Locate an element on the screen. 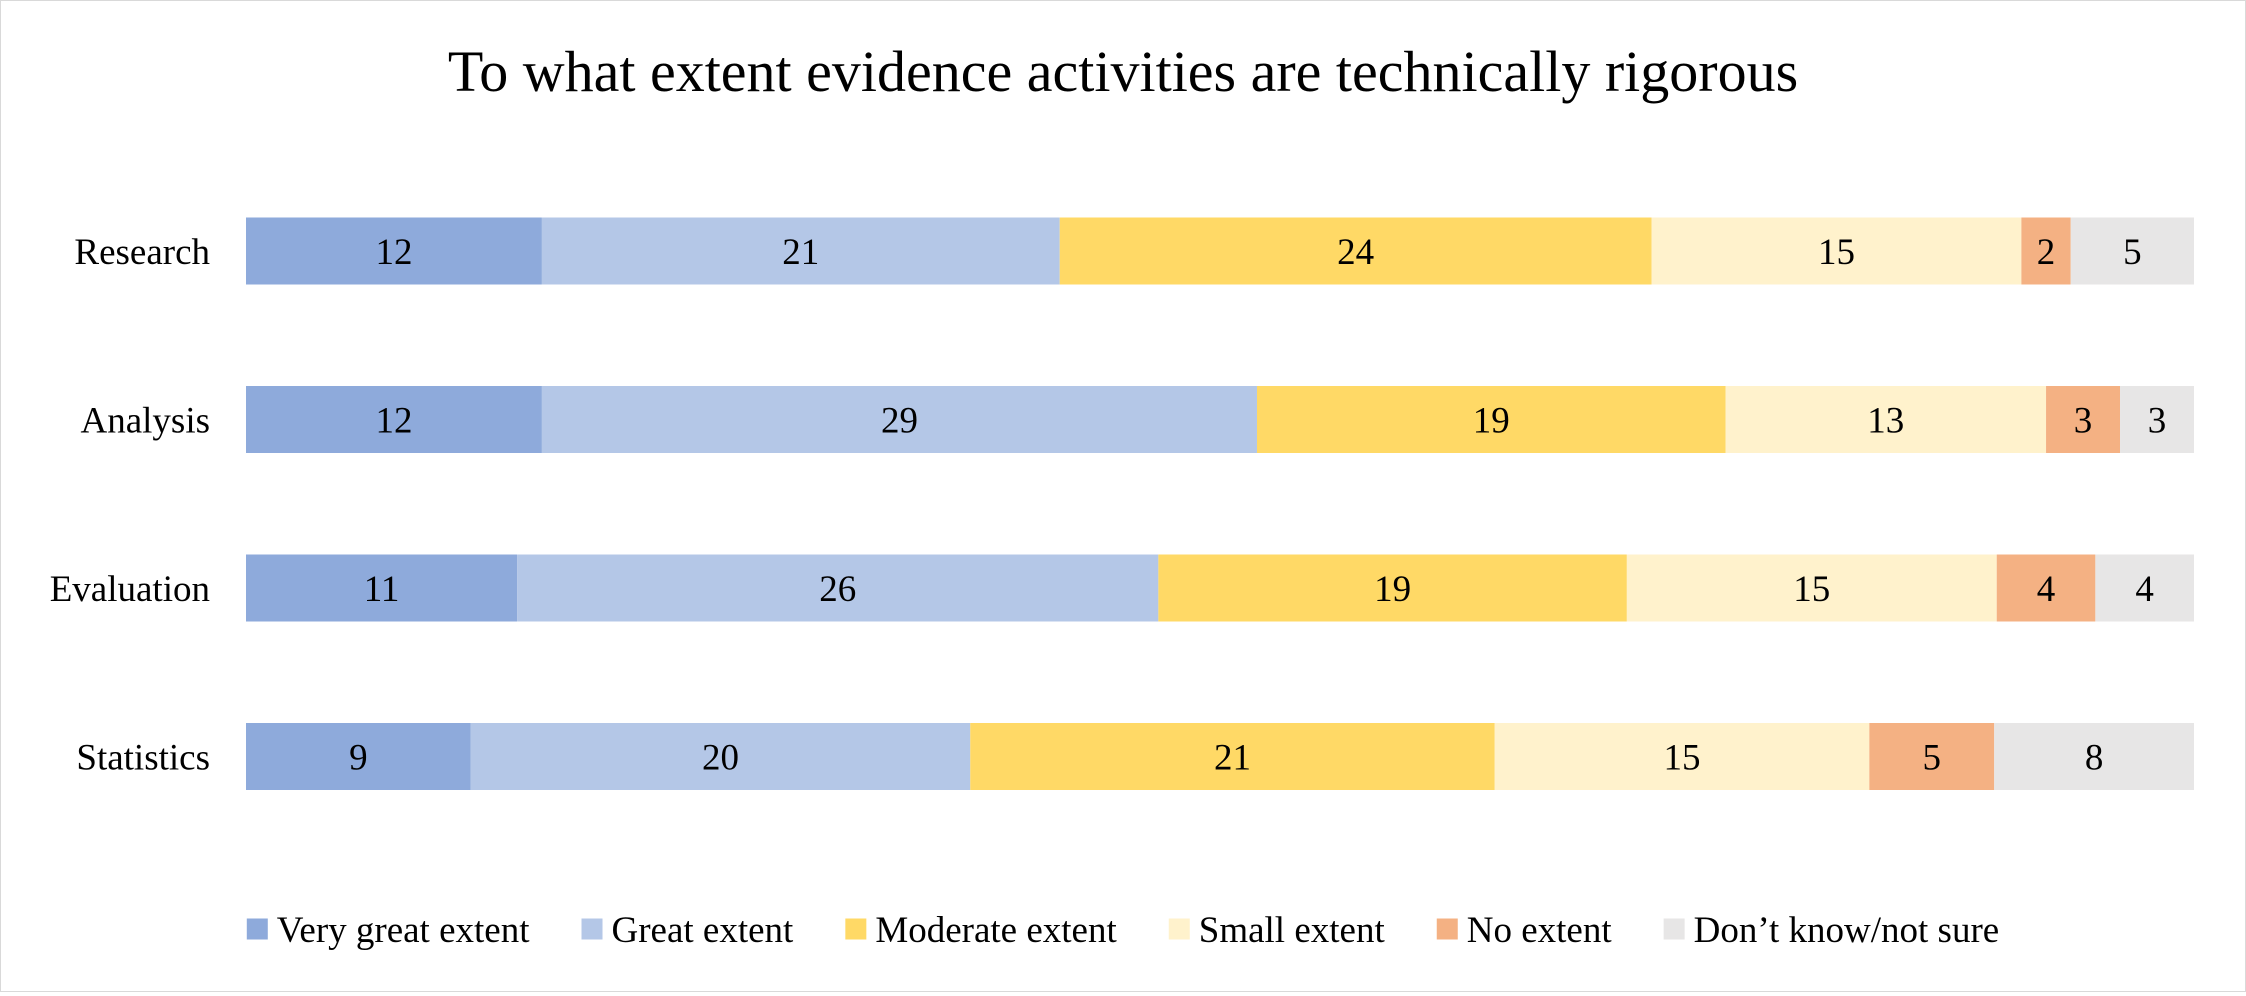 This screenshot has height=996, width=2246. bar-statistics-very-great-extent is located at coordinates (358, 756).